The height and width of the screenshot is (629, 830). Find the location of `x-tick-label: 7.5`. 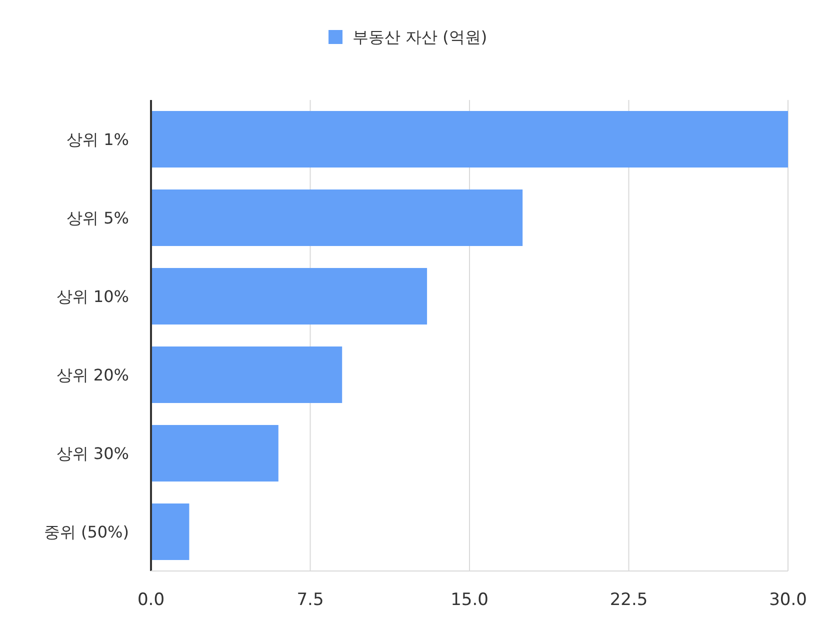

x-tick-label: 7.5 is located at coordinates (310, 600).